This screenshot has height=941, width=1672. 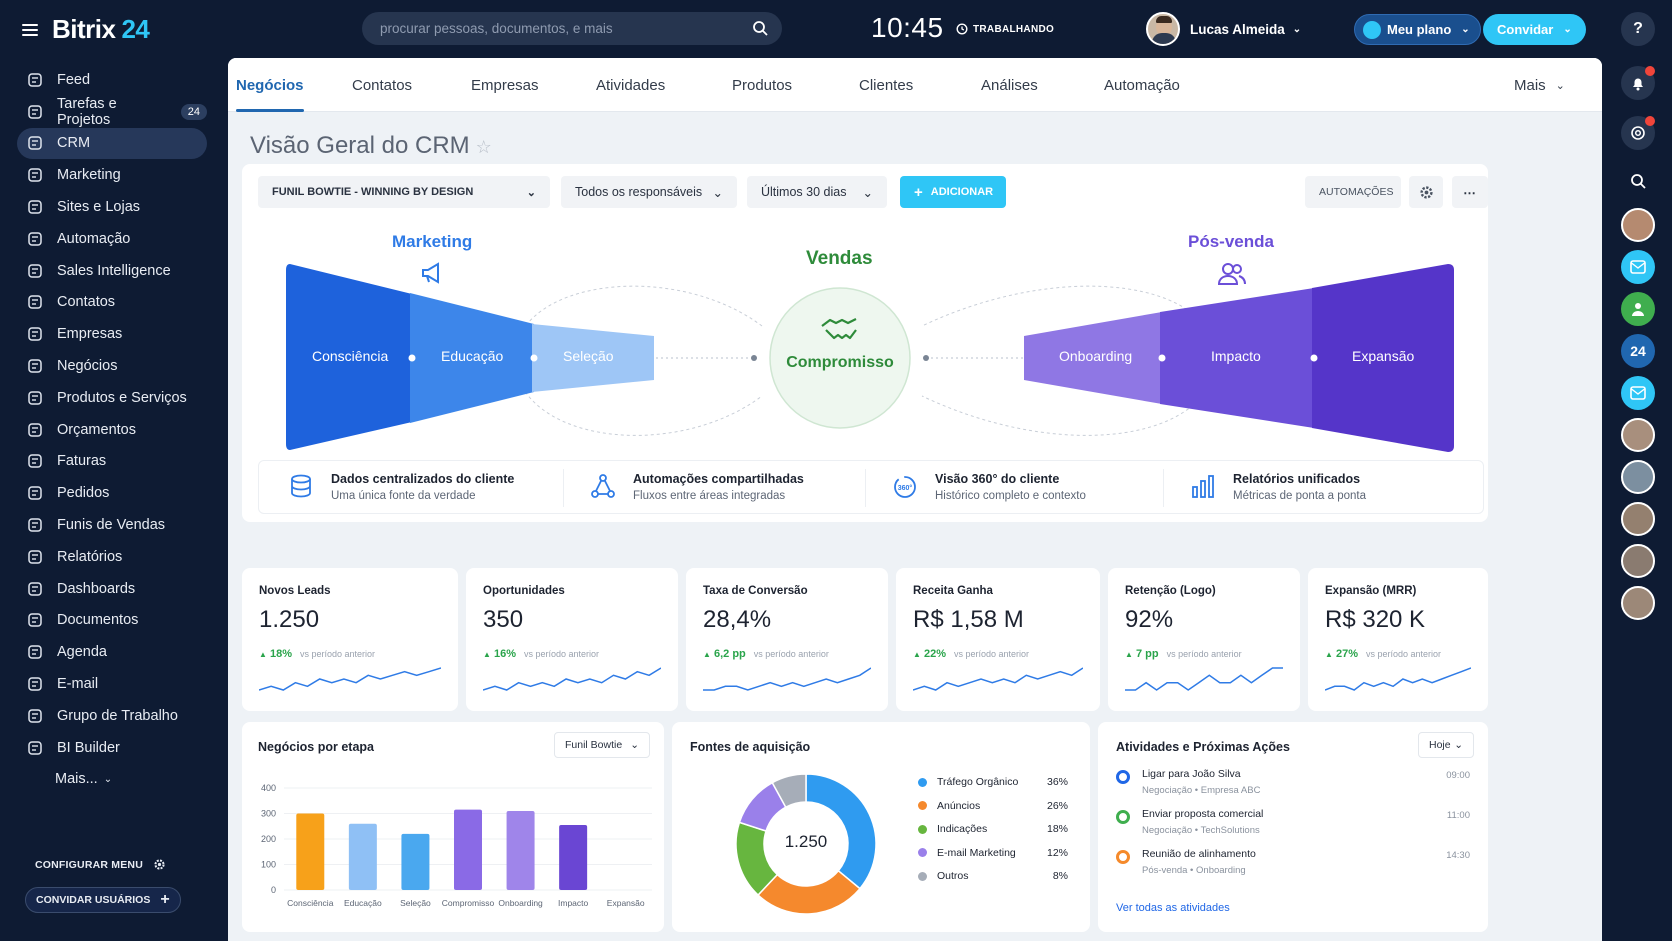 I want to click on sidebar-item-automation: Automação, so click(x=112, y=239).